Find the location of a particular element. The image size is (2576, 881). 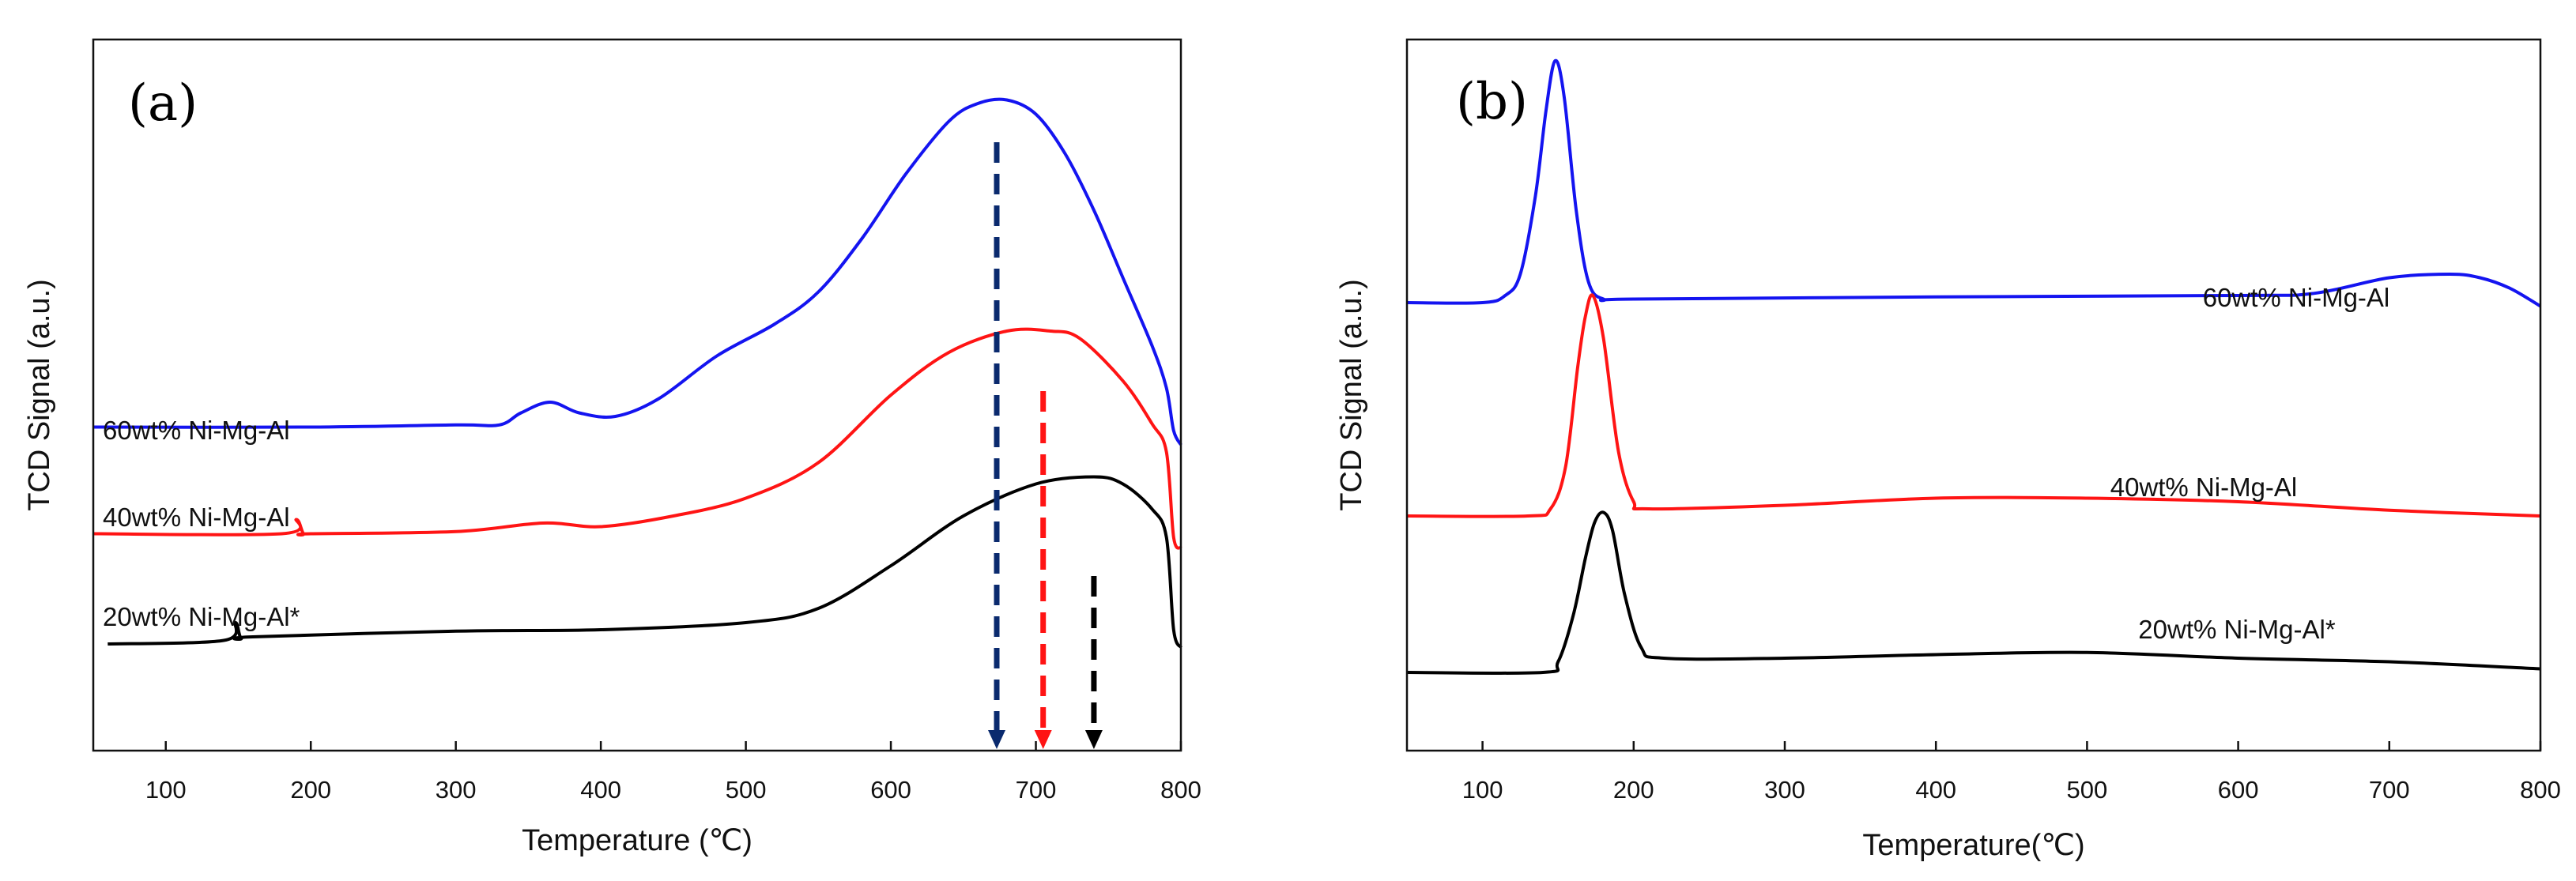

x-tick-label-a-200: 200 is located at coordinates (310, 790).